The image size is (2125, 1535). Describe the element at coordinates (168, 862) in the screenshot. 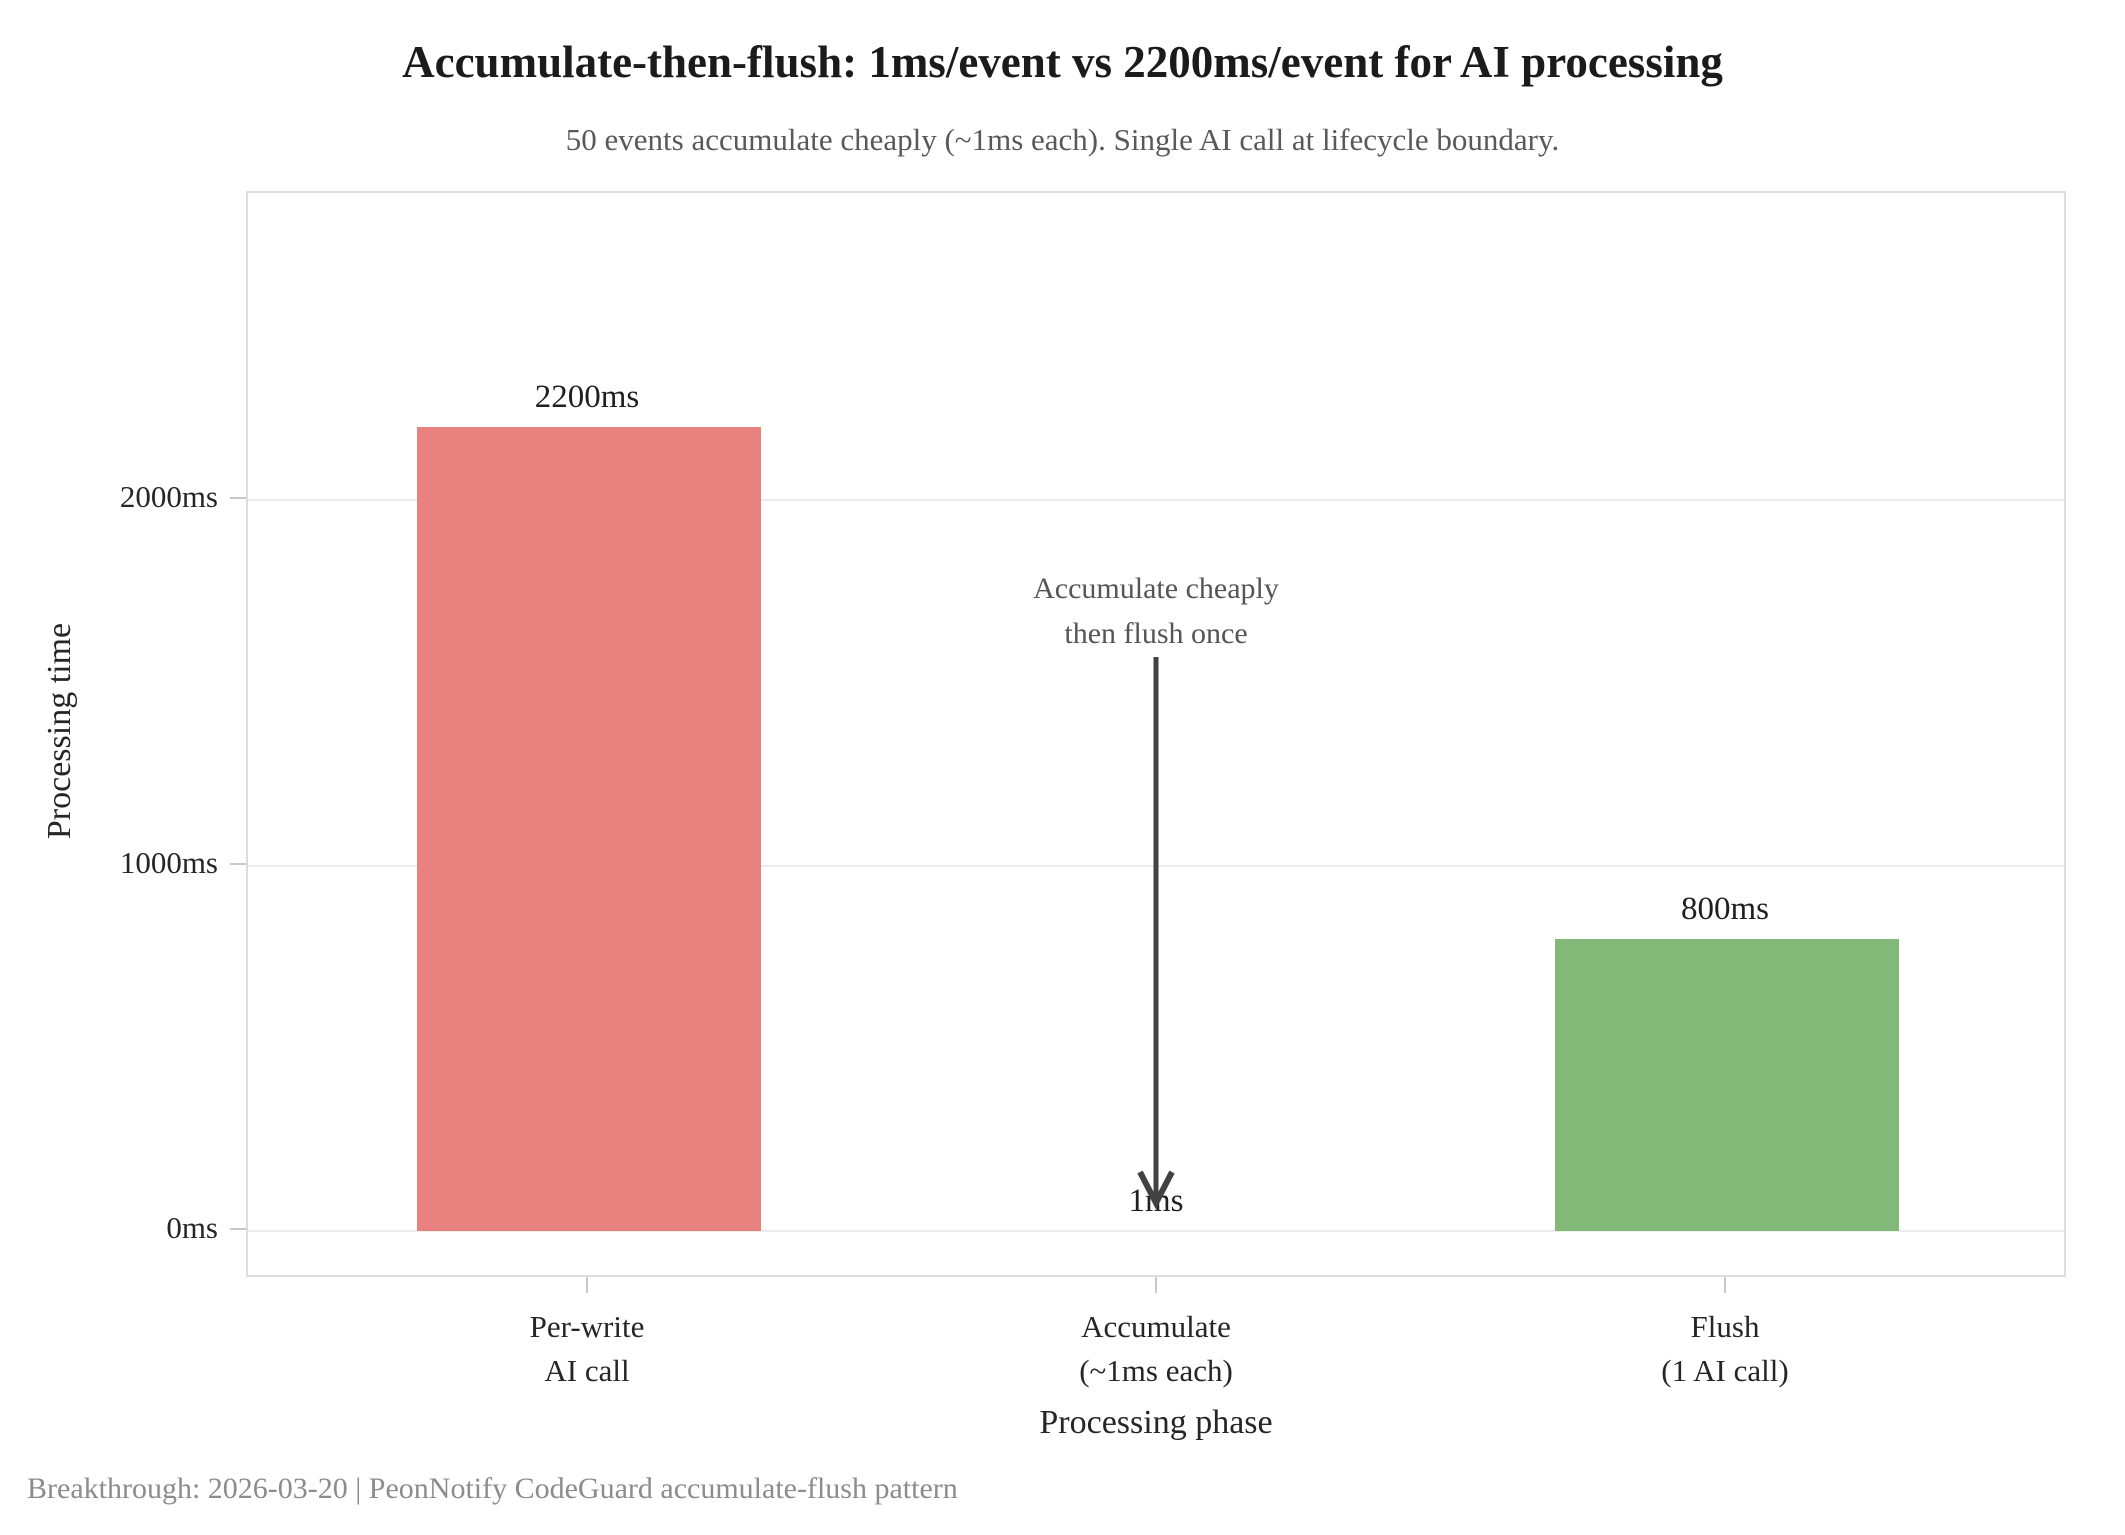

I see `y-tick-label-1000ms: 1000ms` at that location.